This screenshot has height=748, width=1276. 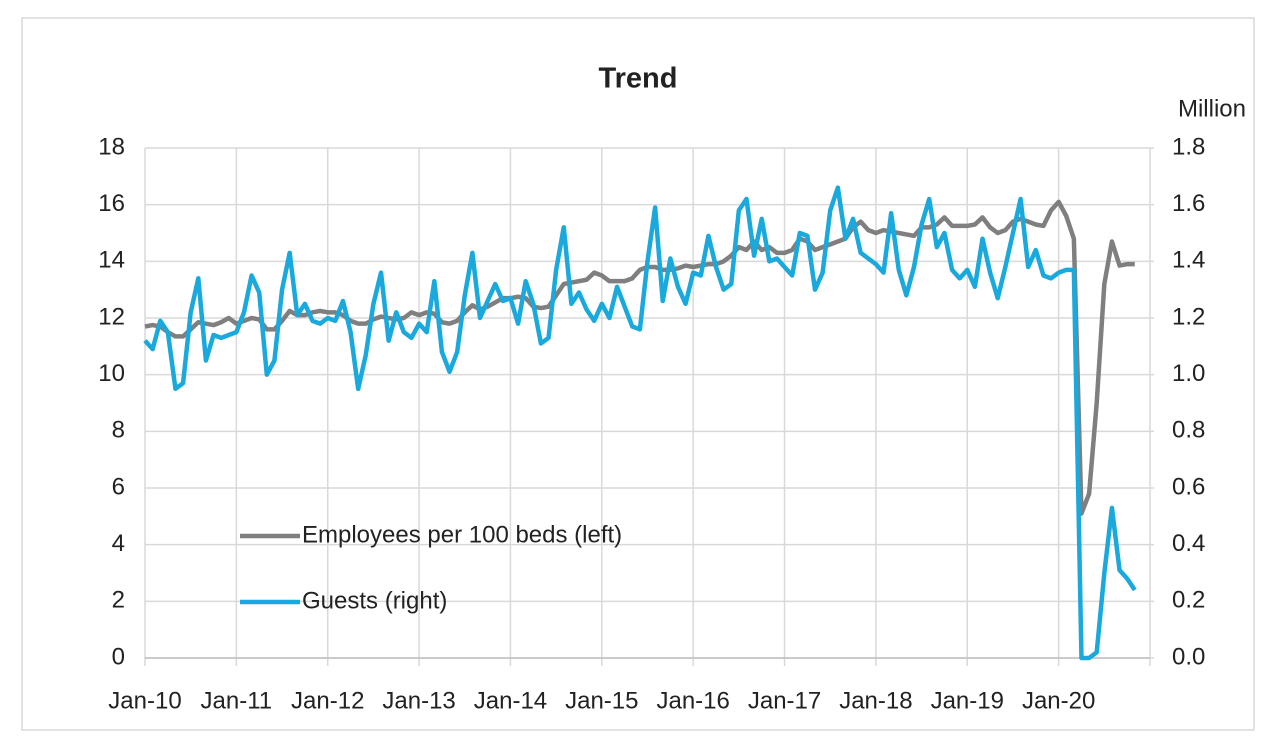 What do you see at coordinates (118, 543) in the screenshot?
I see `y-tick-label: 4` at bounding box center [118, 543].